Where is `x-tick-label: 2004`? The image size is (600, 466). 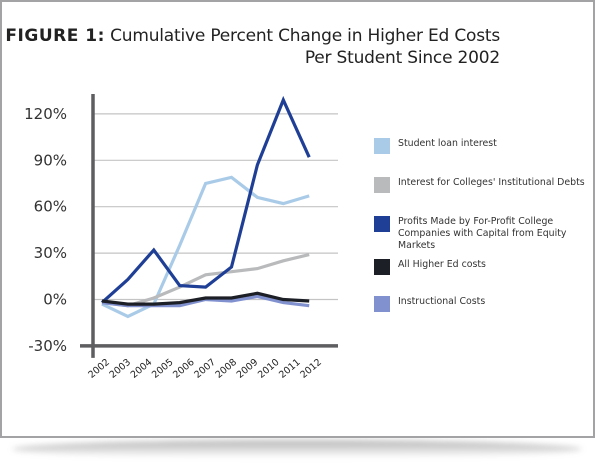 x-tick-label: 2004 is located at coordinates (142, 369).